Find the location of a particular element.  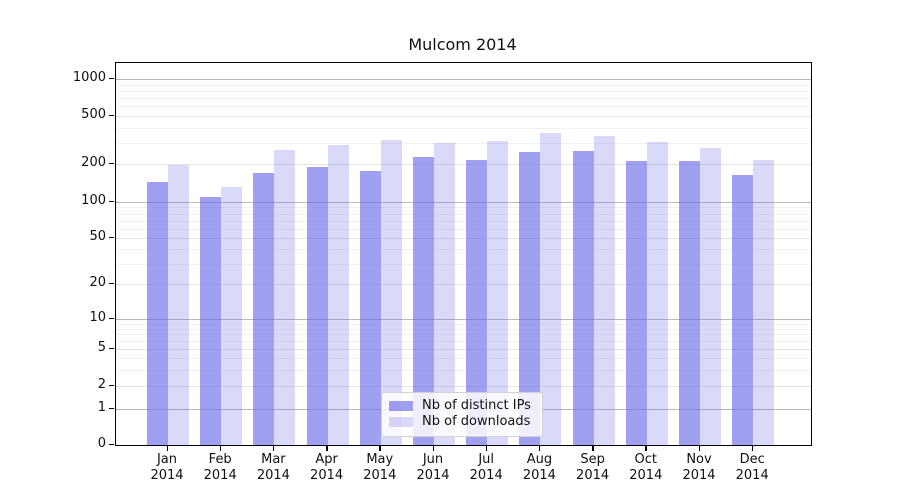

legend-item-downloads: Nb of downloads is located at coordinates (462, 422).